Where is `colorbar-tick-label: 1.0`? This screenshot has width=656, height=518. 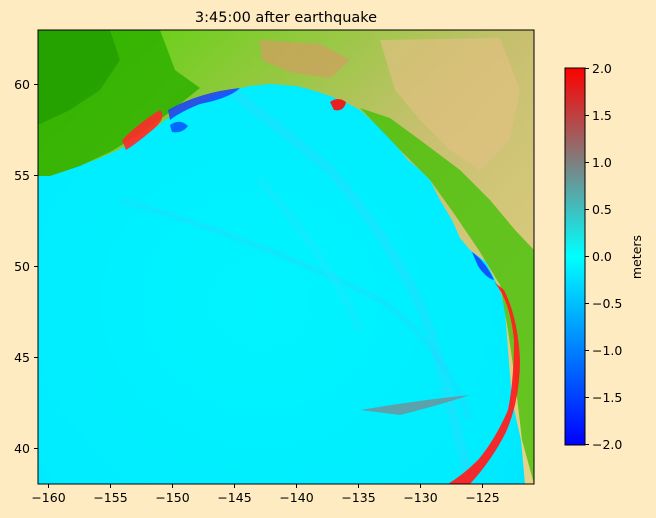
colorbar-tick-label: 1.0 is located at coordinates (602, 162).